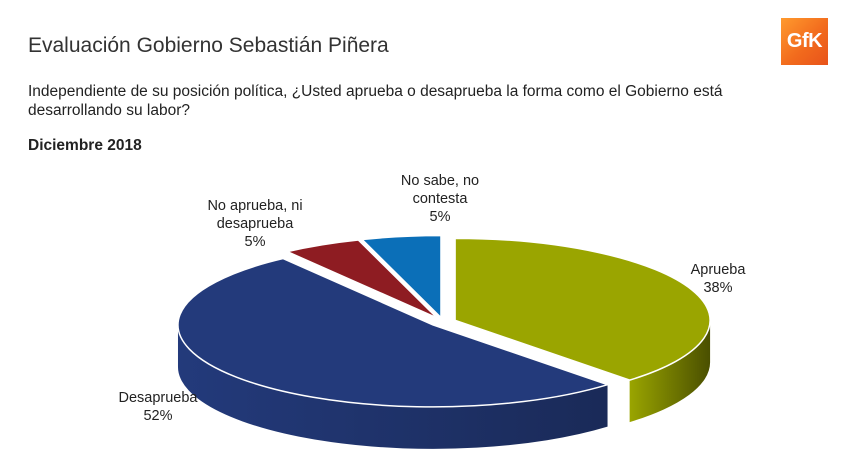 Image resolution: width=867 pixels, height=472 pixels. What do you see at coordinates (401, 277) in the screenshot?
I see `pie-slice-no-sabe-no-contesta` at bounding box center [401, 277].